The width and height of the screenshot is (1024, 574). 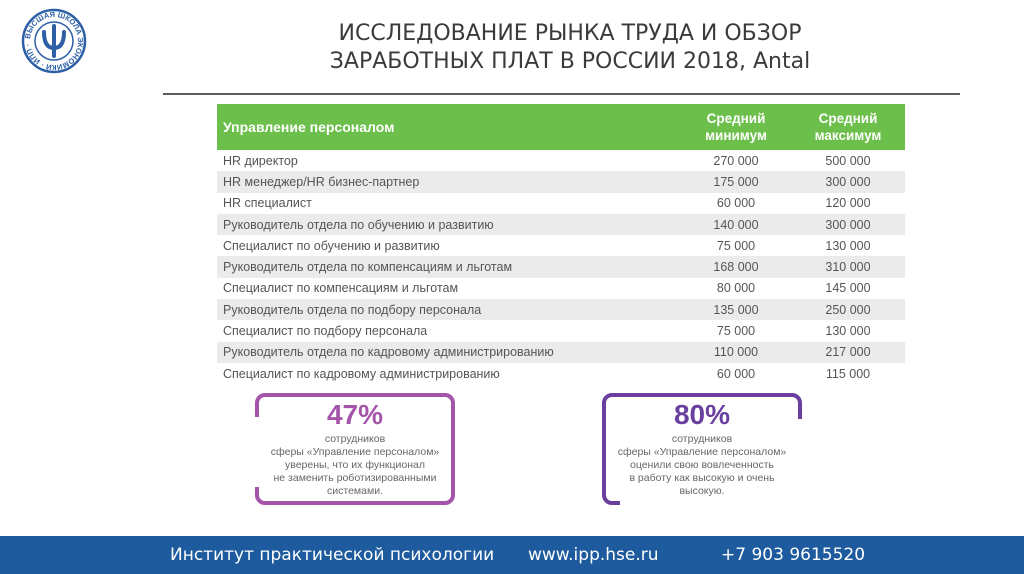 I want to click on row-min: 110 000, so click(x=736, y=352).